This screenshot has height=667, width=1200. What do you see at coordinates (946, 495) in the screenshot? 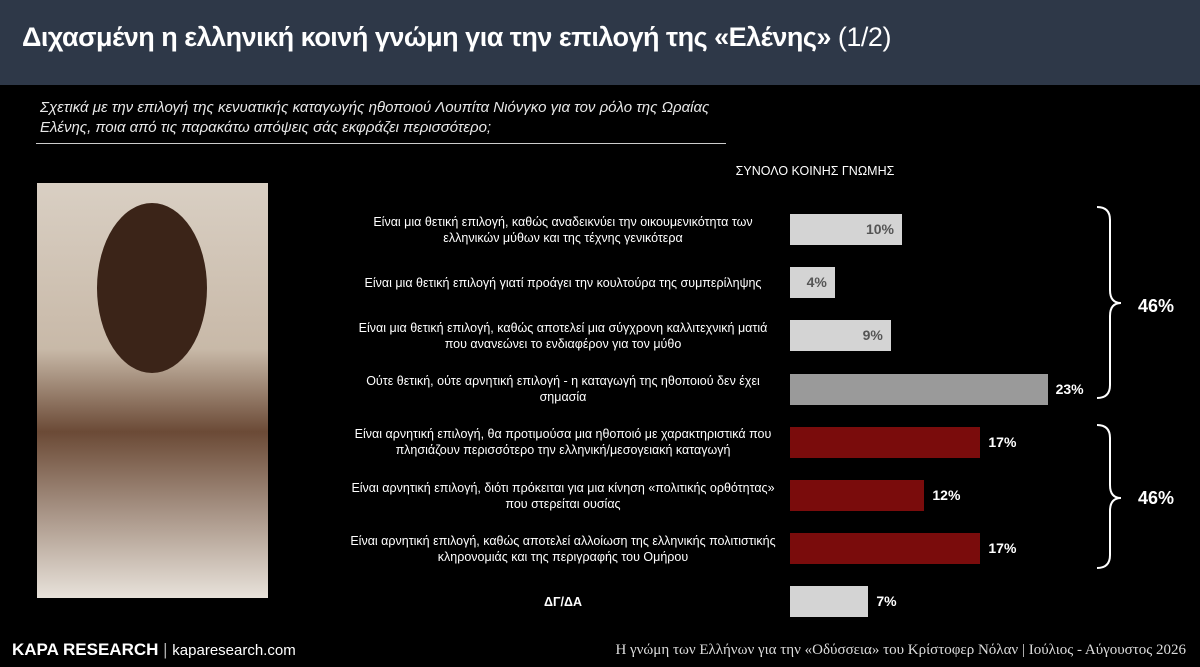
I see `value-label: 12%` at bounding box center [946, 495].